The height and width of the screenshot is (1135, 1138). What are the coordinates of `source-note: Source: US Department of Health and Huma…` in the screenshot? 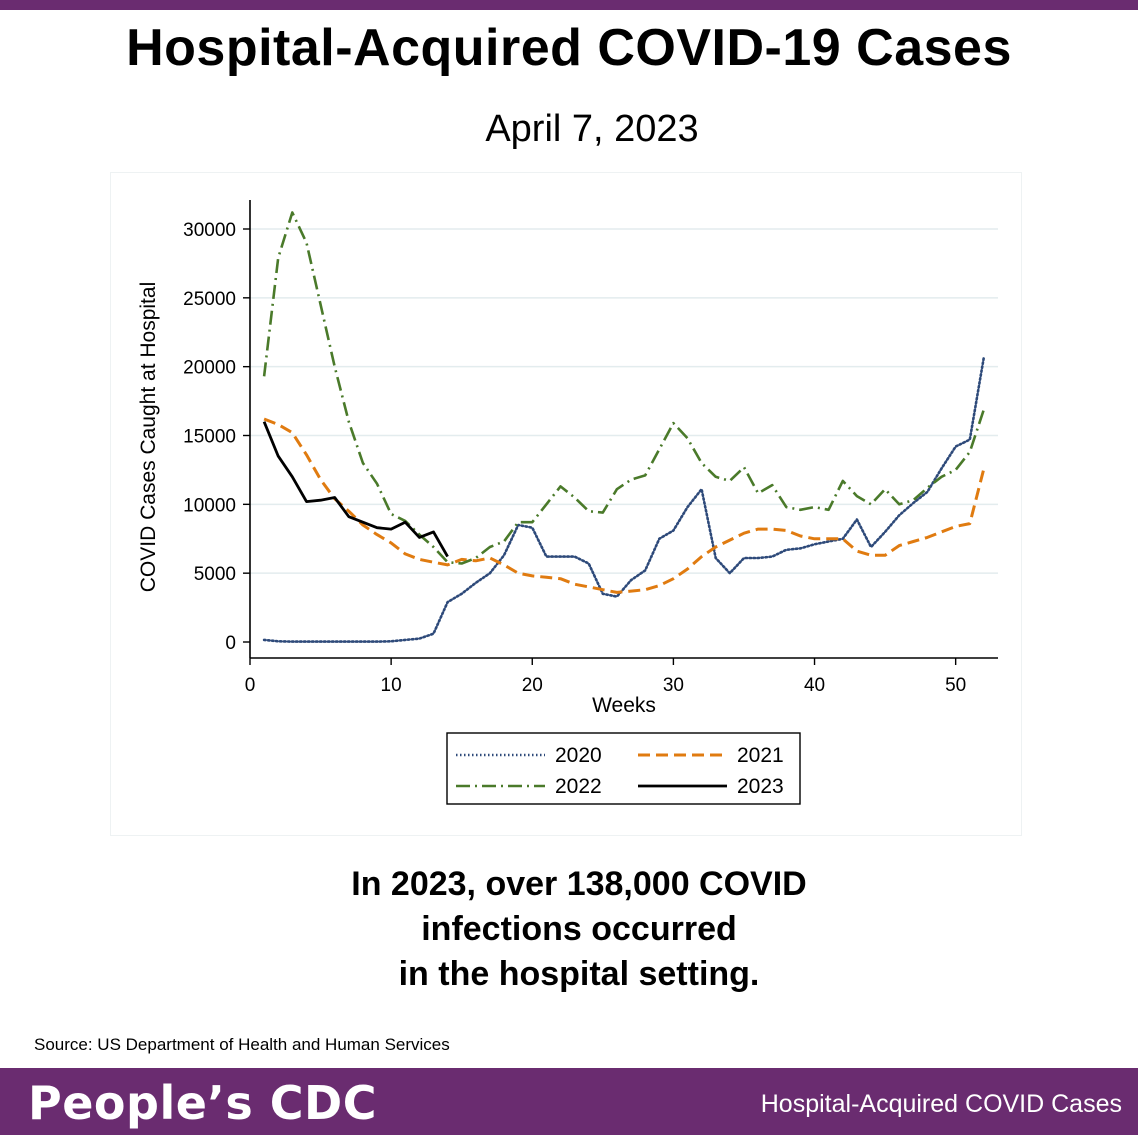 It's located at (242, 1044).